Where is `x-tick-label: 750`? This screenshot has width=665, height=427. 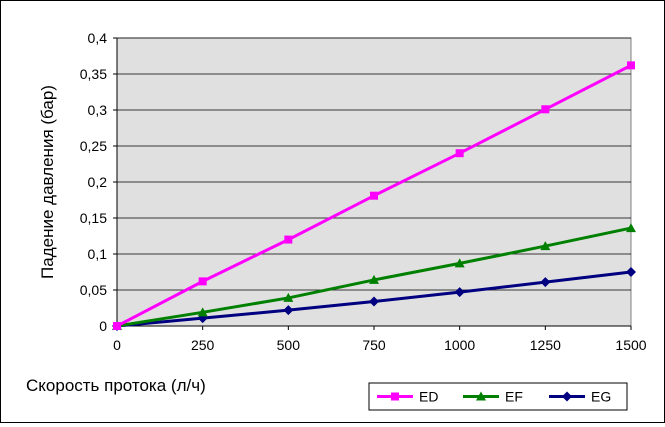
x-tick-label: 750 is located at coordinates (374, 345).